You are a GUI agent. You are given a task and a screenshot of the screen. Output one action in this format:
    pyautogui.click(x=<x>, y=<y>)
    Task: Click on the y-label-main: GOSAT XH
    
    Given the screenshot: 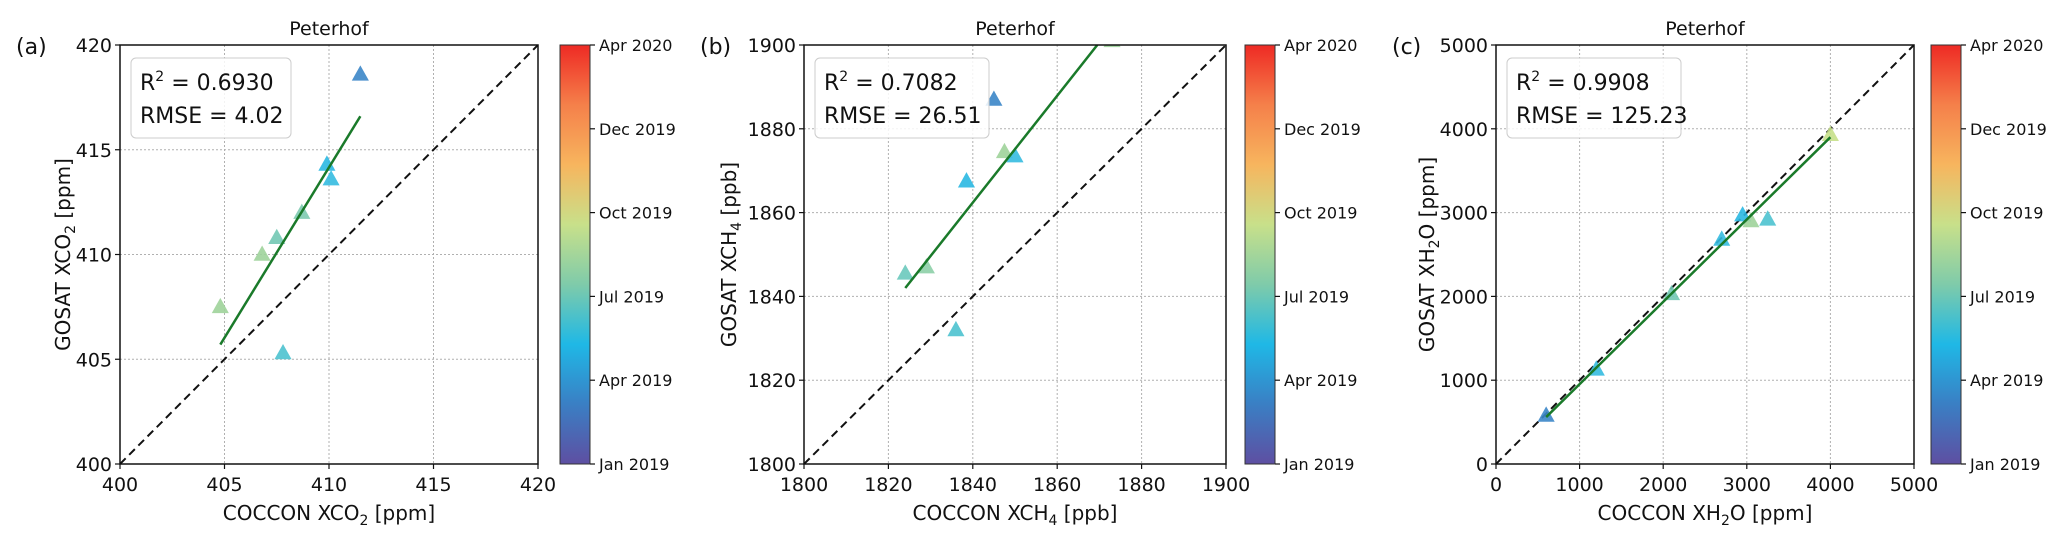 What is the action you would take?
    pyautogui.click(x=1427, y=300)
    